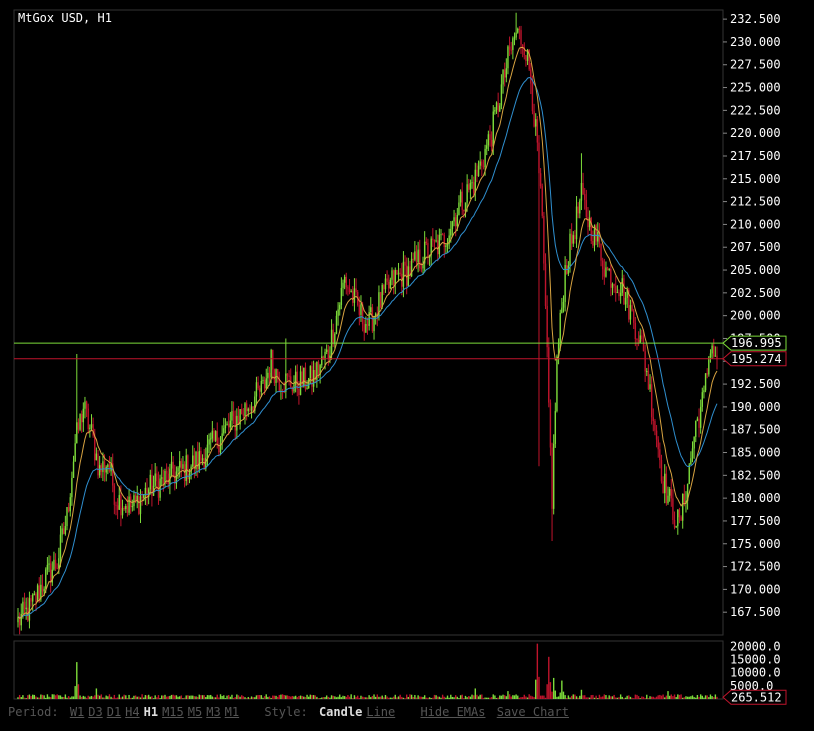 The width and height of the screenshot is (814, 731). I want to click on style-option-line: Line, so click(381, 712).